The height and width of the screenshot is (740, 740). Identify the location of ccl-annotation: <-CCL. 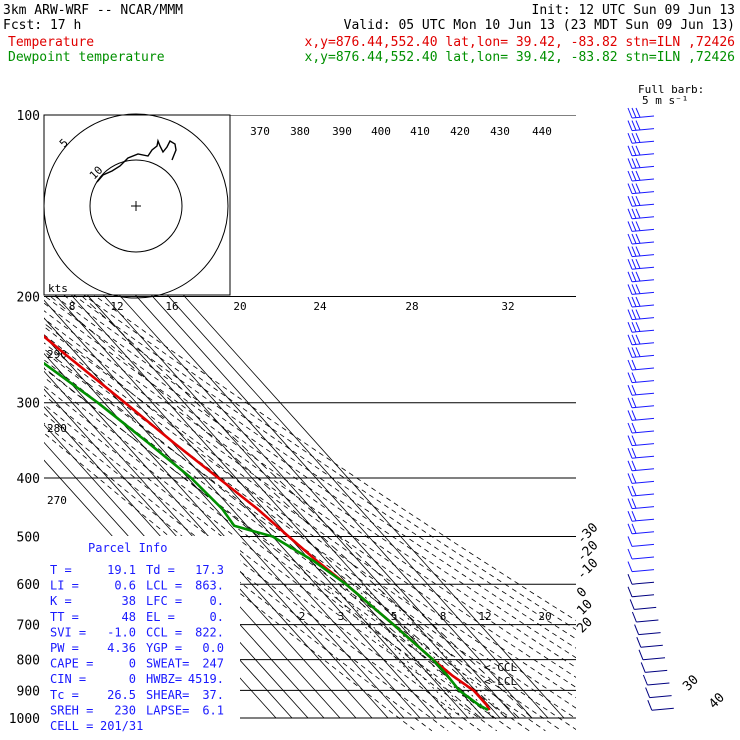
(500, 667).